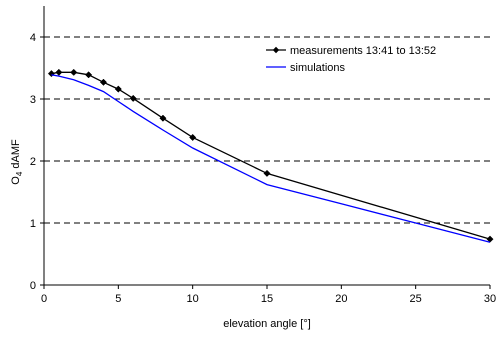 This screenshot has height=339, width=496. What do you see at coordinates (16, 180) in the screenshot?
I see `y-axis-title-main: O` at bounding box center [16, 180].